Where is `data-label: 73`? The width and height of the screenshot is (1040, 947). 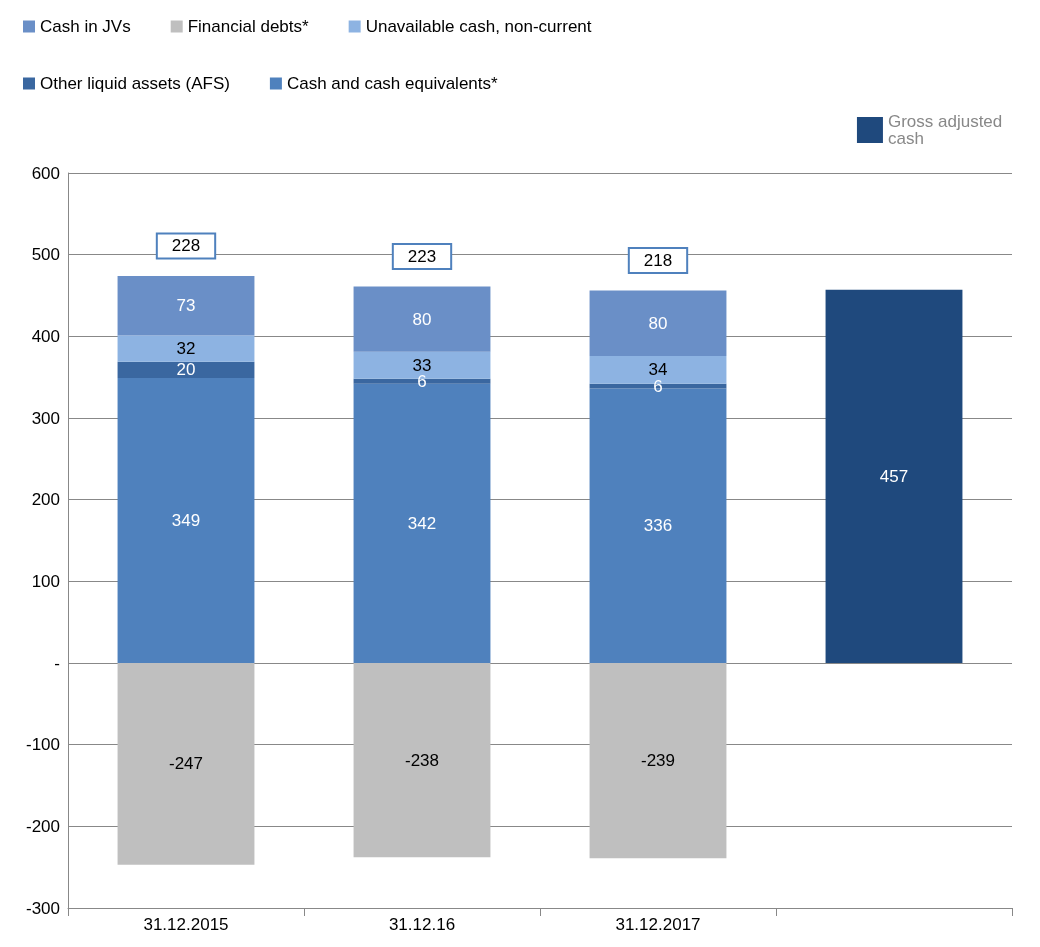
data-label: 73 is located at coordinates (186, 306).